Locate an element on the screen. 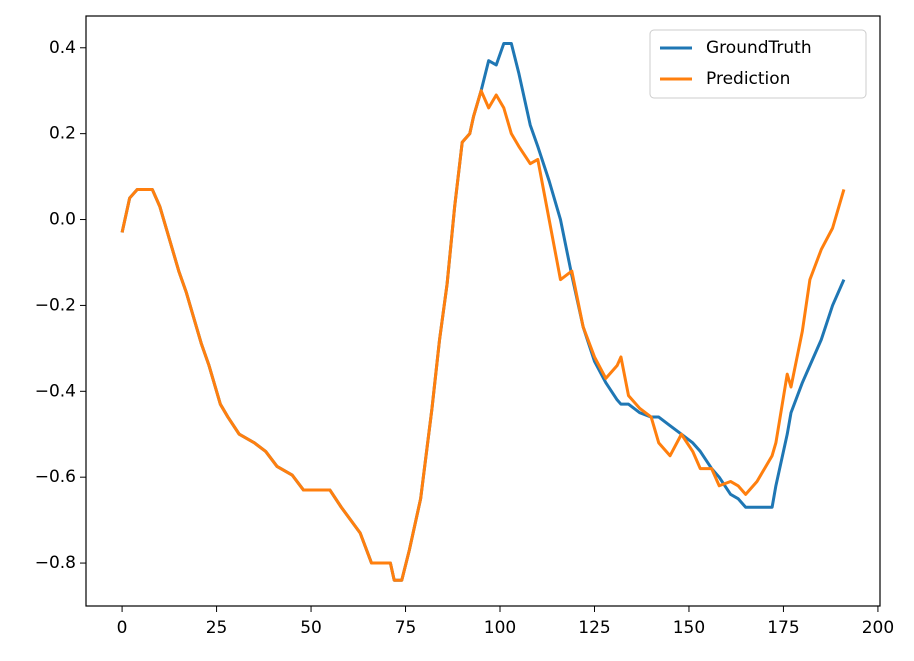 The width and height of the screenshot is (914, 661). legend-label: Prediction is located at coordinates (748, 79).